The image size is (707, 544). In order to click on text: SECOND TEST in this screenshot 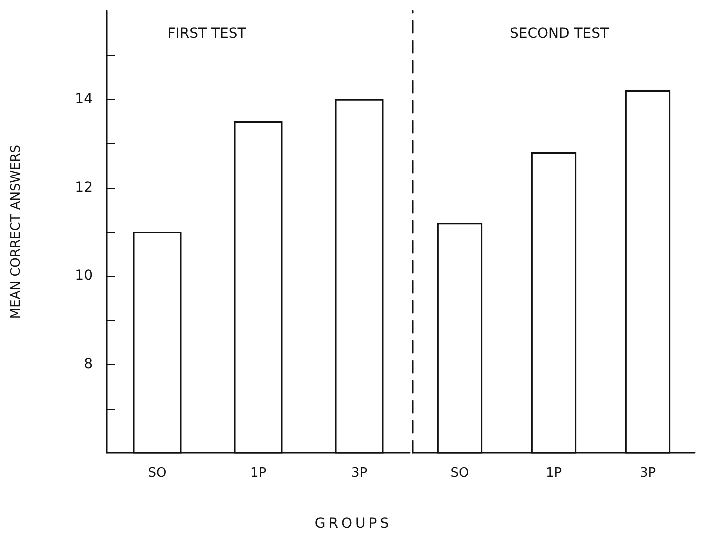, I will do `click(560, 34)`.